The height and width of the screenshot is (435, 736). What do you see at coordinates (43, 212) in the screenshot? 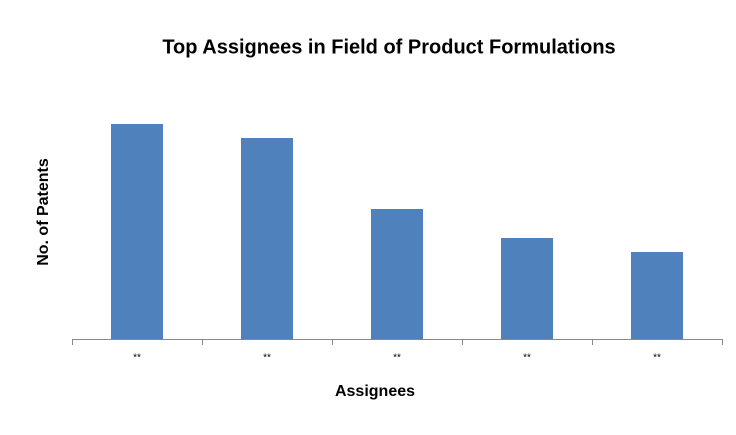
I see `y-axis-label: No. of Patents` at bounding box center [43, 212].